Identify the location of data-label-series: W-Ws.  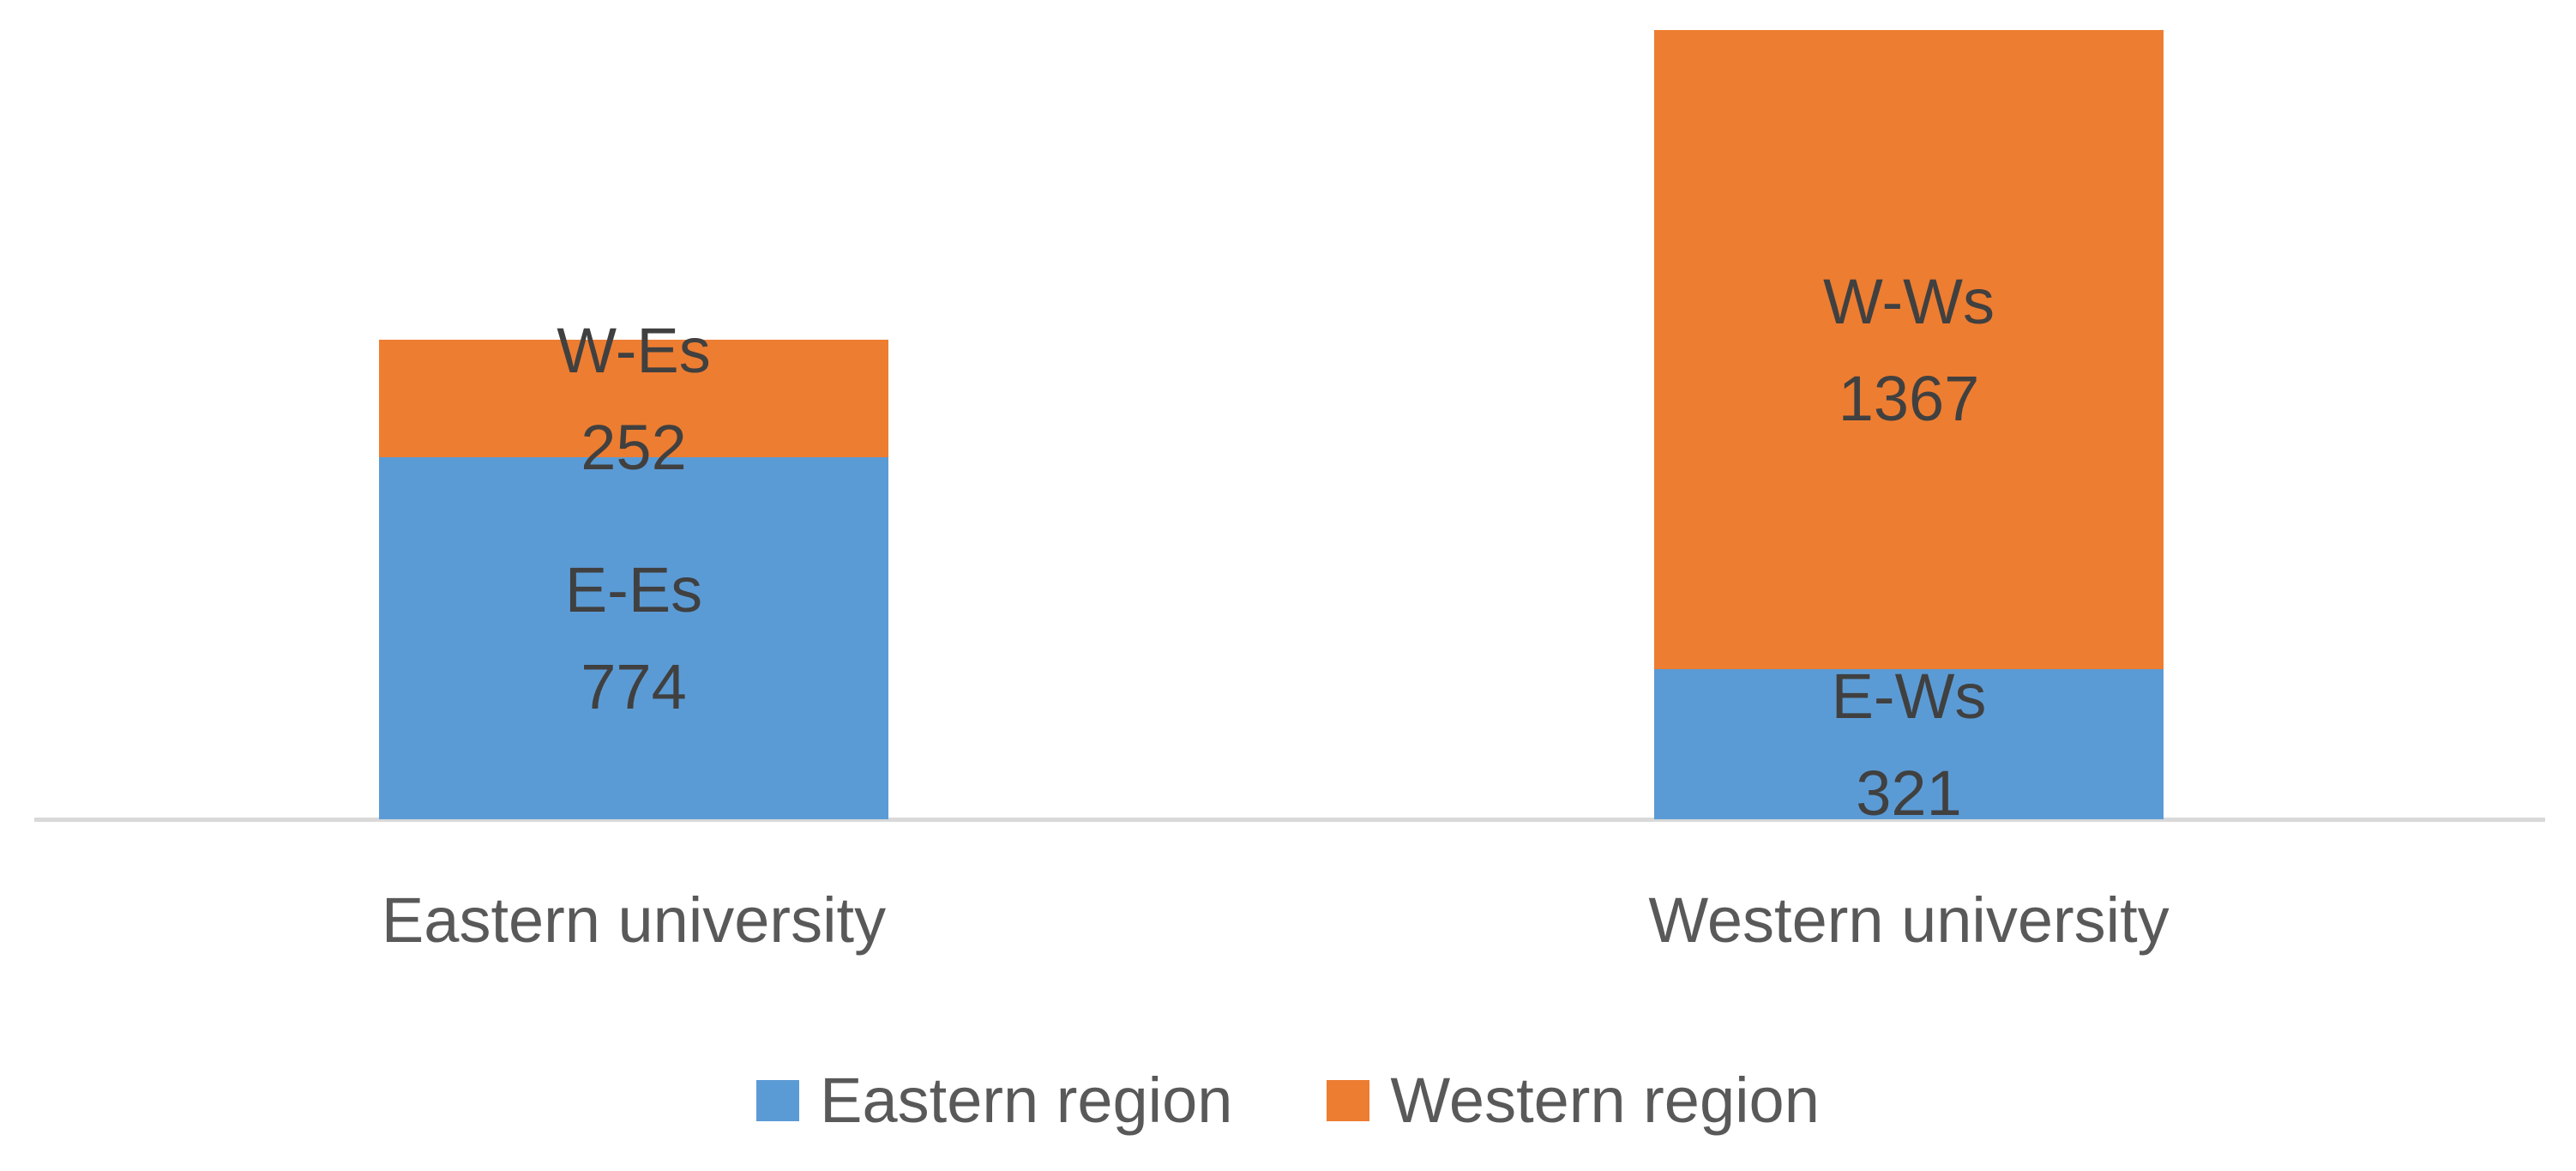
(1909, 301).